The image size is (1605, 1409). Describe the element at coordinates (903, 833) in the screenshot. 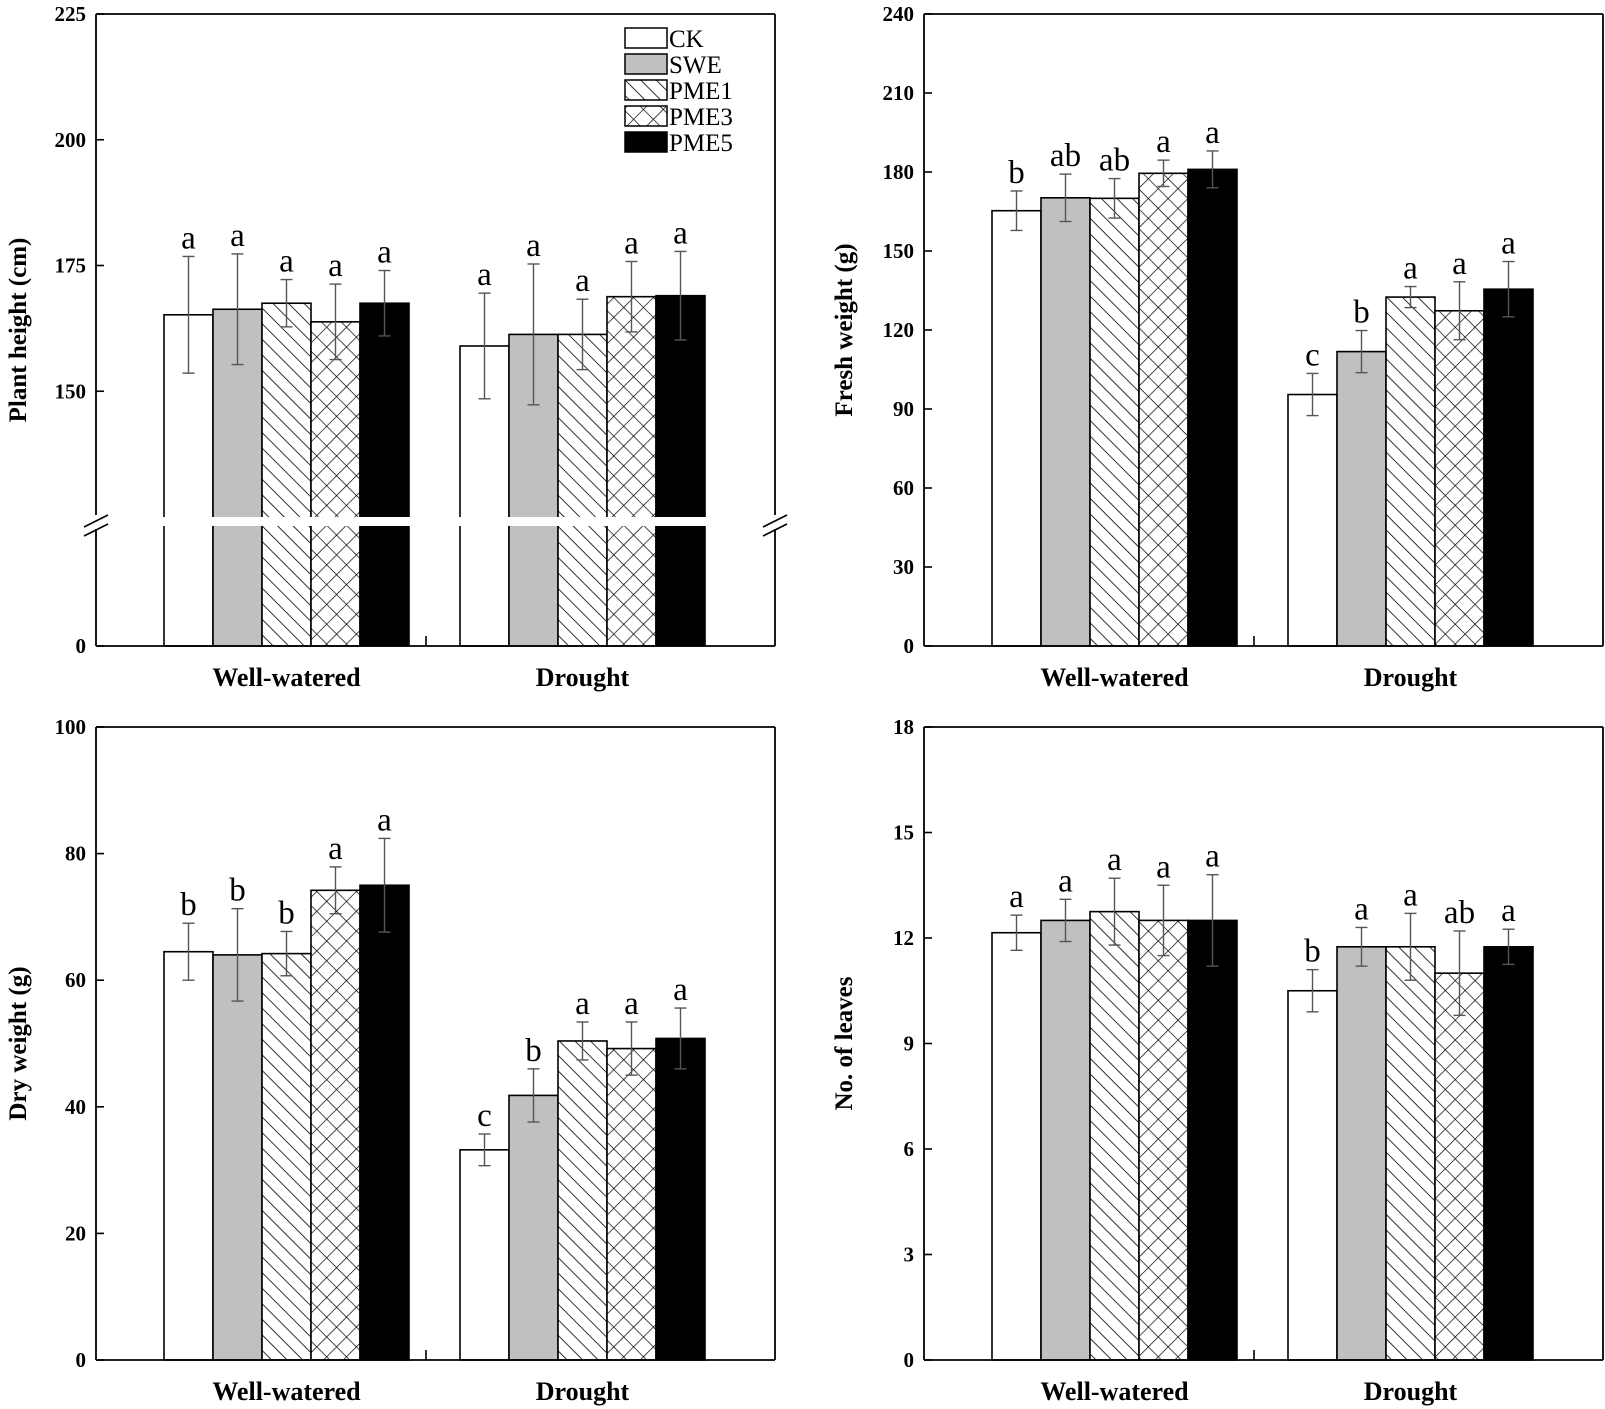

I see `y-tick-label: 15` at that location.